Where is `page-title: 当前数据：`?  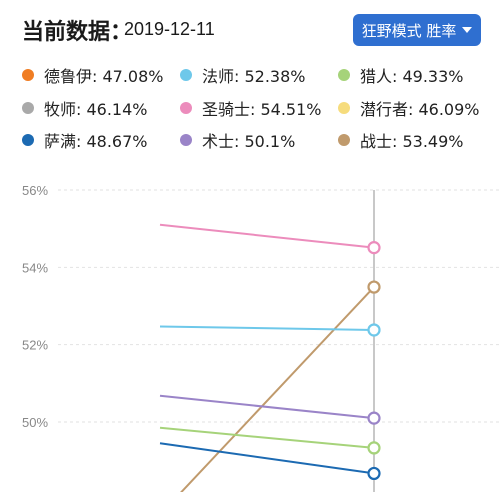 page-title: 当前数据： is located at coordinates (77, 32).